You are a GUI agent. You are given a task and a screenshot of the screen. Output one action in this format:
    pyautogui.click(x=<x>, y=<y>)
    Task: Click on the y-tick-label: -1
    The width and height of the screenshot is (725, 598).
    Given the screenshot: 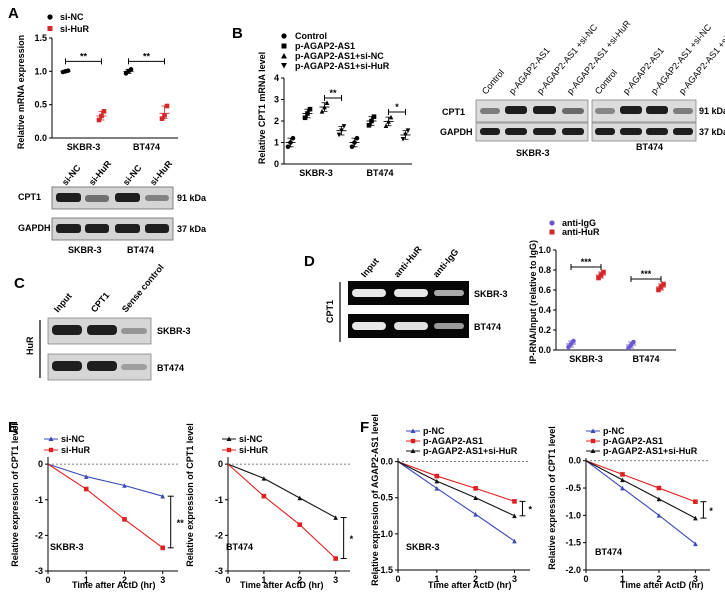 What is the action you would take?
    pyautogui.click(x=219, y=500)
    